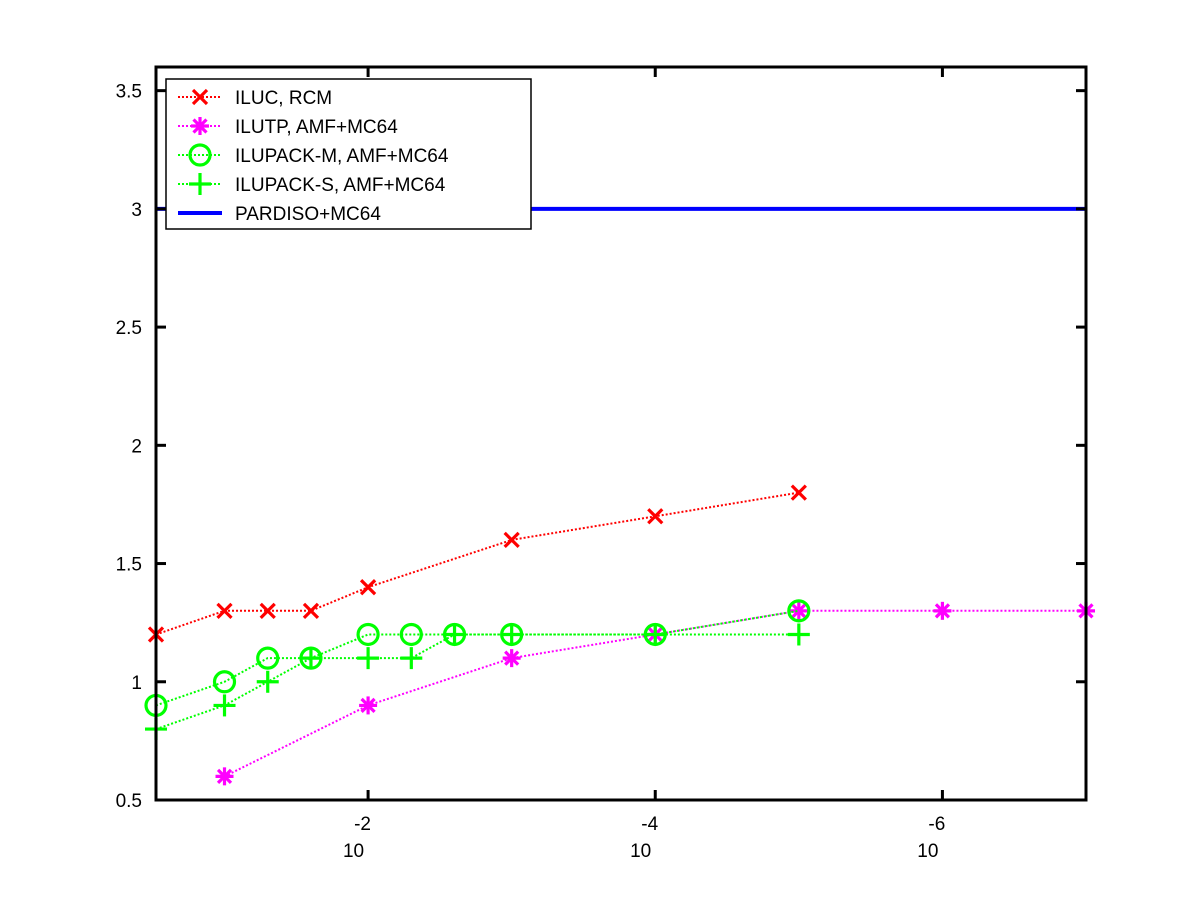  What do you see at coordinates (340, 185) in the screenshot?
I see `legend-label: ILUPACK-S, AMF+MC64` at bounding box center [340, 185].